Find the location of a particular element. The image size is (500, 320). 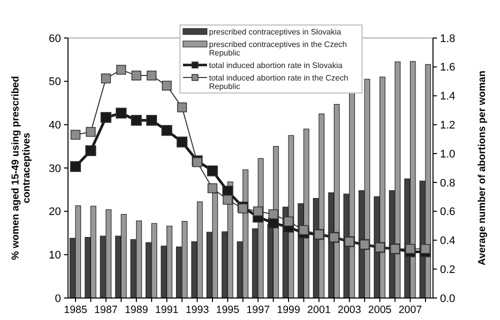

x-tick-label: 1991 is located at coordinates (167, 310).